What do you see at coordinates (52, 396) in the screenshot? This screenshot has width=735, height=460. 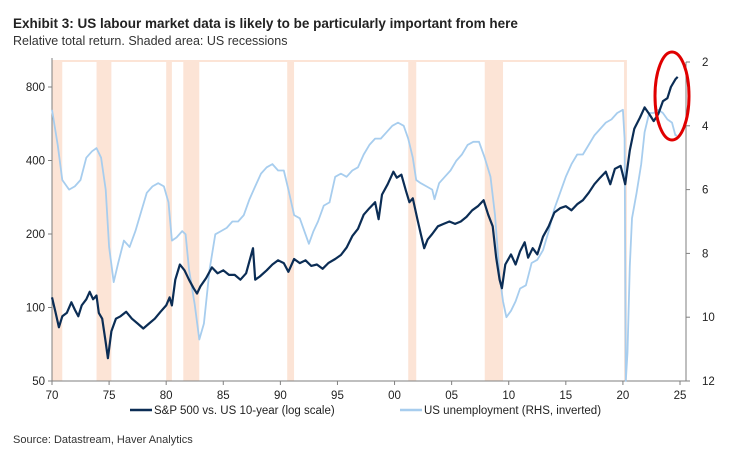 I see `x-axis-tick-label: 70` at bounding box center [52, 396].